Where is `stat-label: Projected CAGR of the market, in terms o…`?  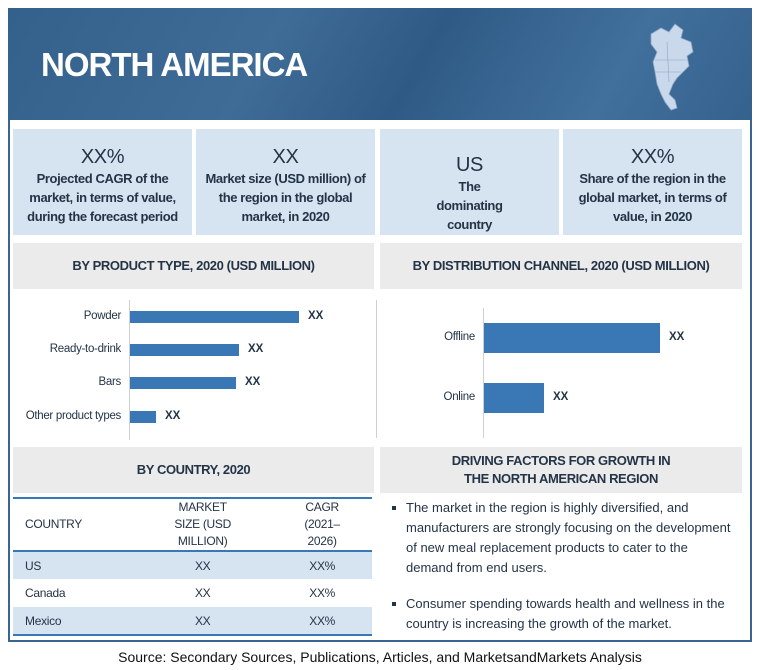 stat-label: Projected CAGR of the market, in terms o… is located at coordinates (102, 197).